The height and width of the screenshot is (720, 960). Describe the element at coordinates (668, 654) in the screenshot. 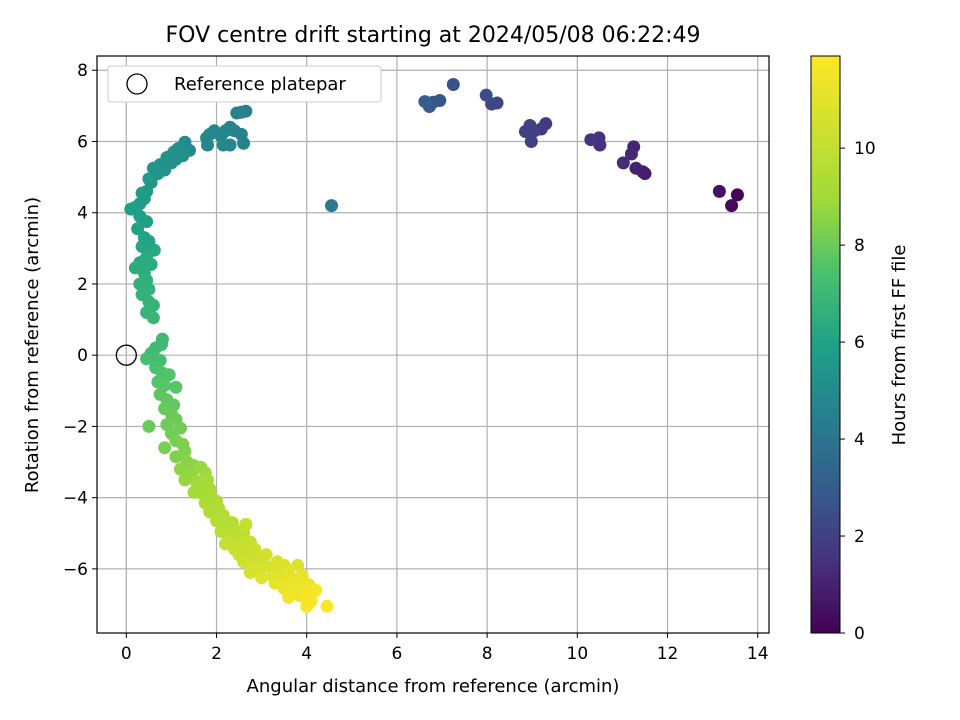

I see `x-tick-label: 12` at that location.